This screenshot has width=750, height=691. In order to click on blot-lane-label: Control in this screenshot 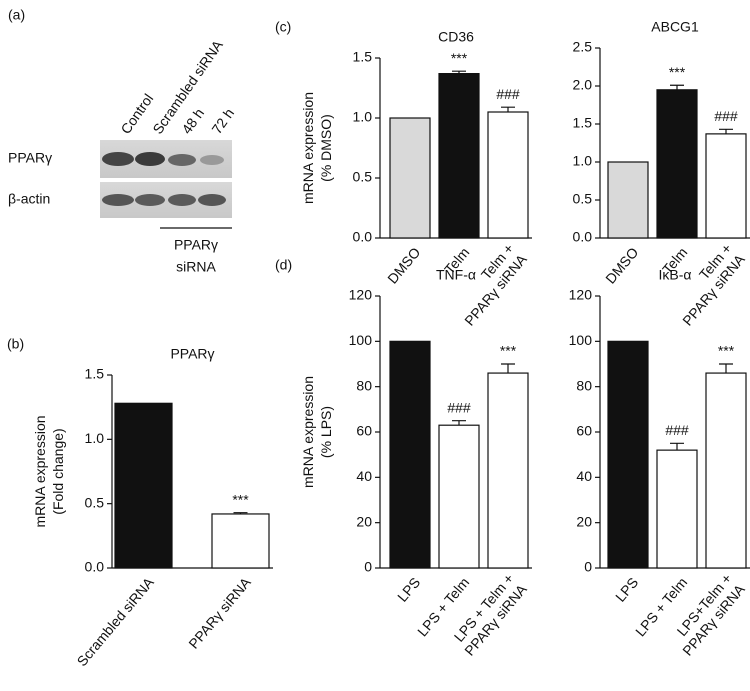, I will do `click(136, 114)`.